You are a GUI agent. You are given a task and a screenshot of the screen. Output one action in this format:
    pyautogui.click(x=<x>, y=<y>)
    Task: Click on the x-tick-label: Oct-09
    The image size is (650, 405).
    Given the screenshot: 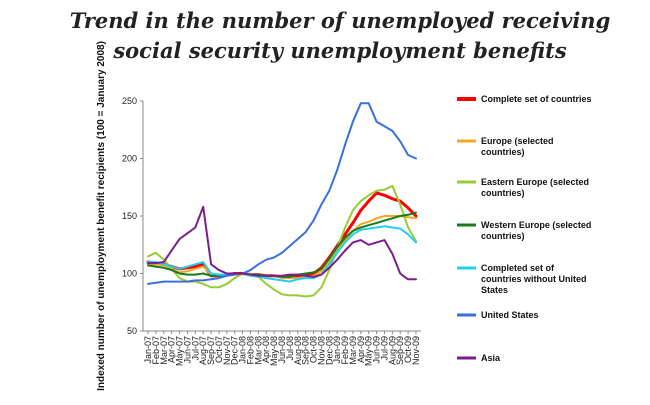 What is the action you would take?
    pyautogui.click(x=408, y=349)
    